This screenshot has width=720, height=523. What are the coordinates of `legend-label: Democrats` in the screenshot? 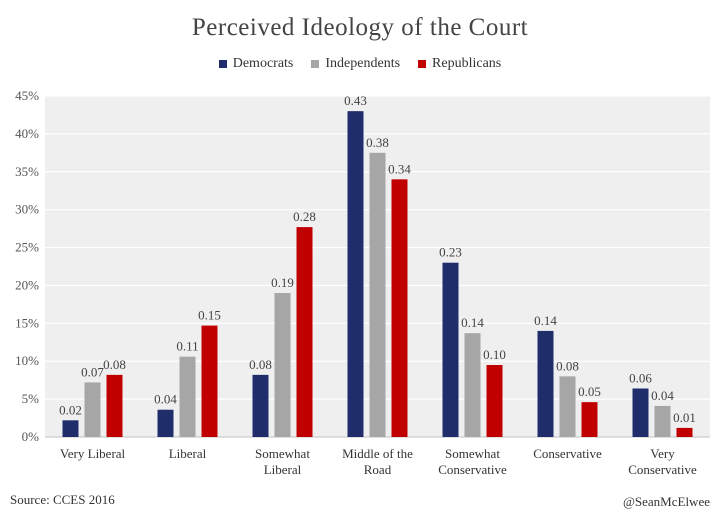 It's located at (263, 63).